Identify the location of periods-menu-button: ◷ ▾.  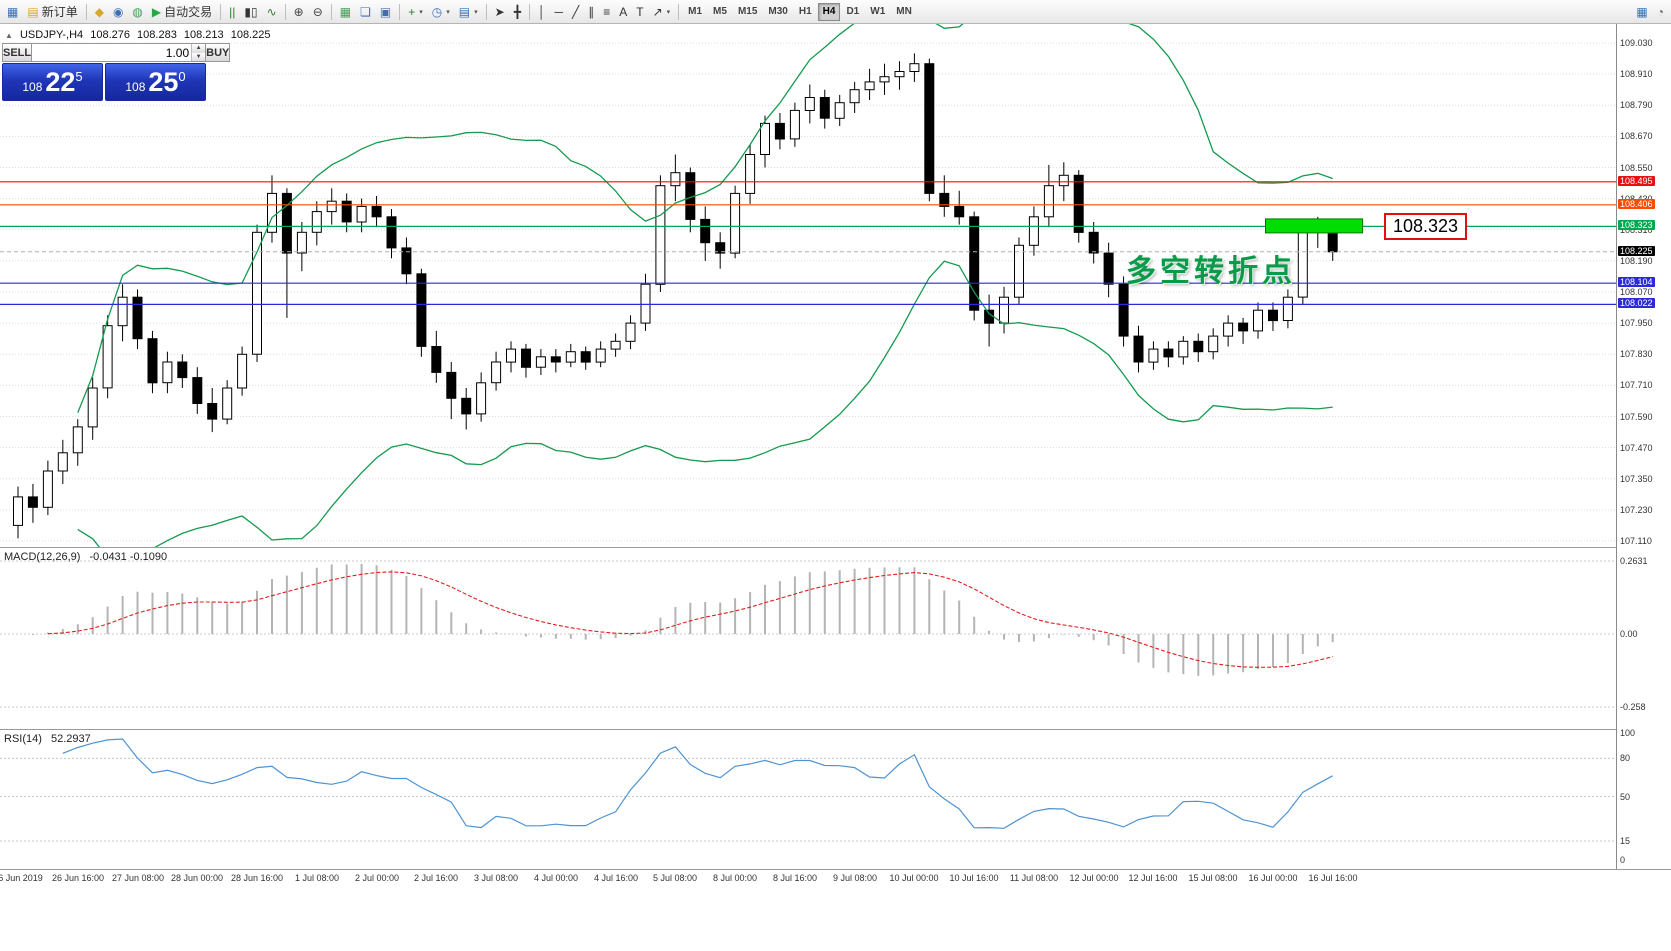
(441, 12).